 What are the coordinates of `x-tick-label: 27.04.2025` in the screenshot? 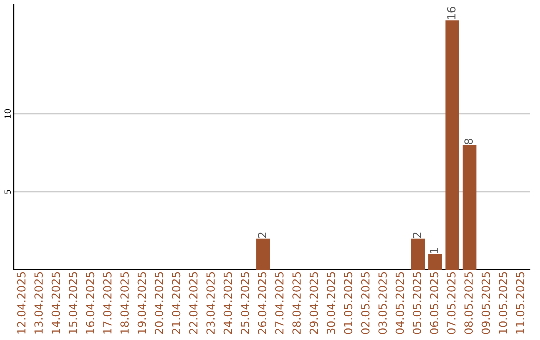 It's located at (279, 303).